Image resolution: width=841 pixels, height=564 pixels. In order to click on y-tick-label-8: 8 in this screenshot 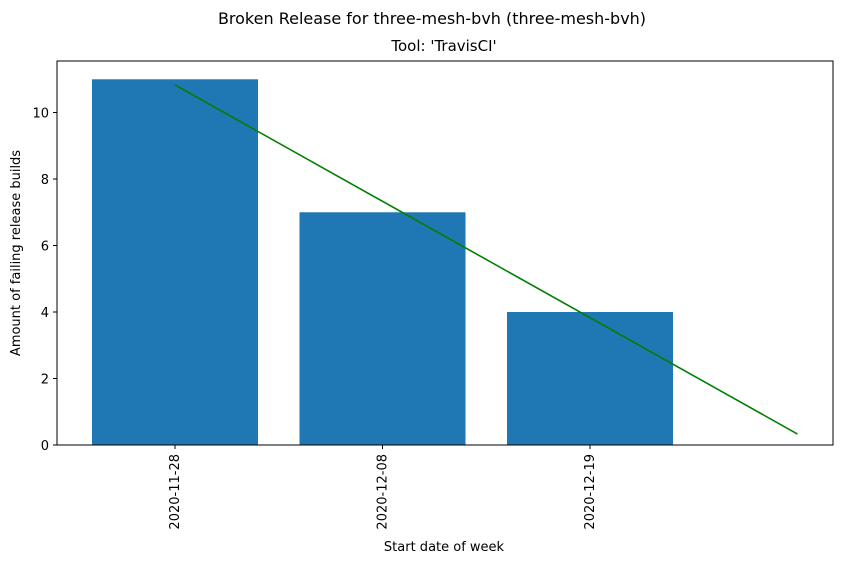, I will do `click(45, 180)`.